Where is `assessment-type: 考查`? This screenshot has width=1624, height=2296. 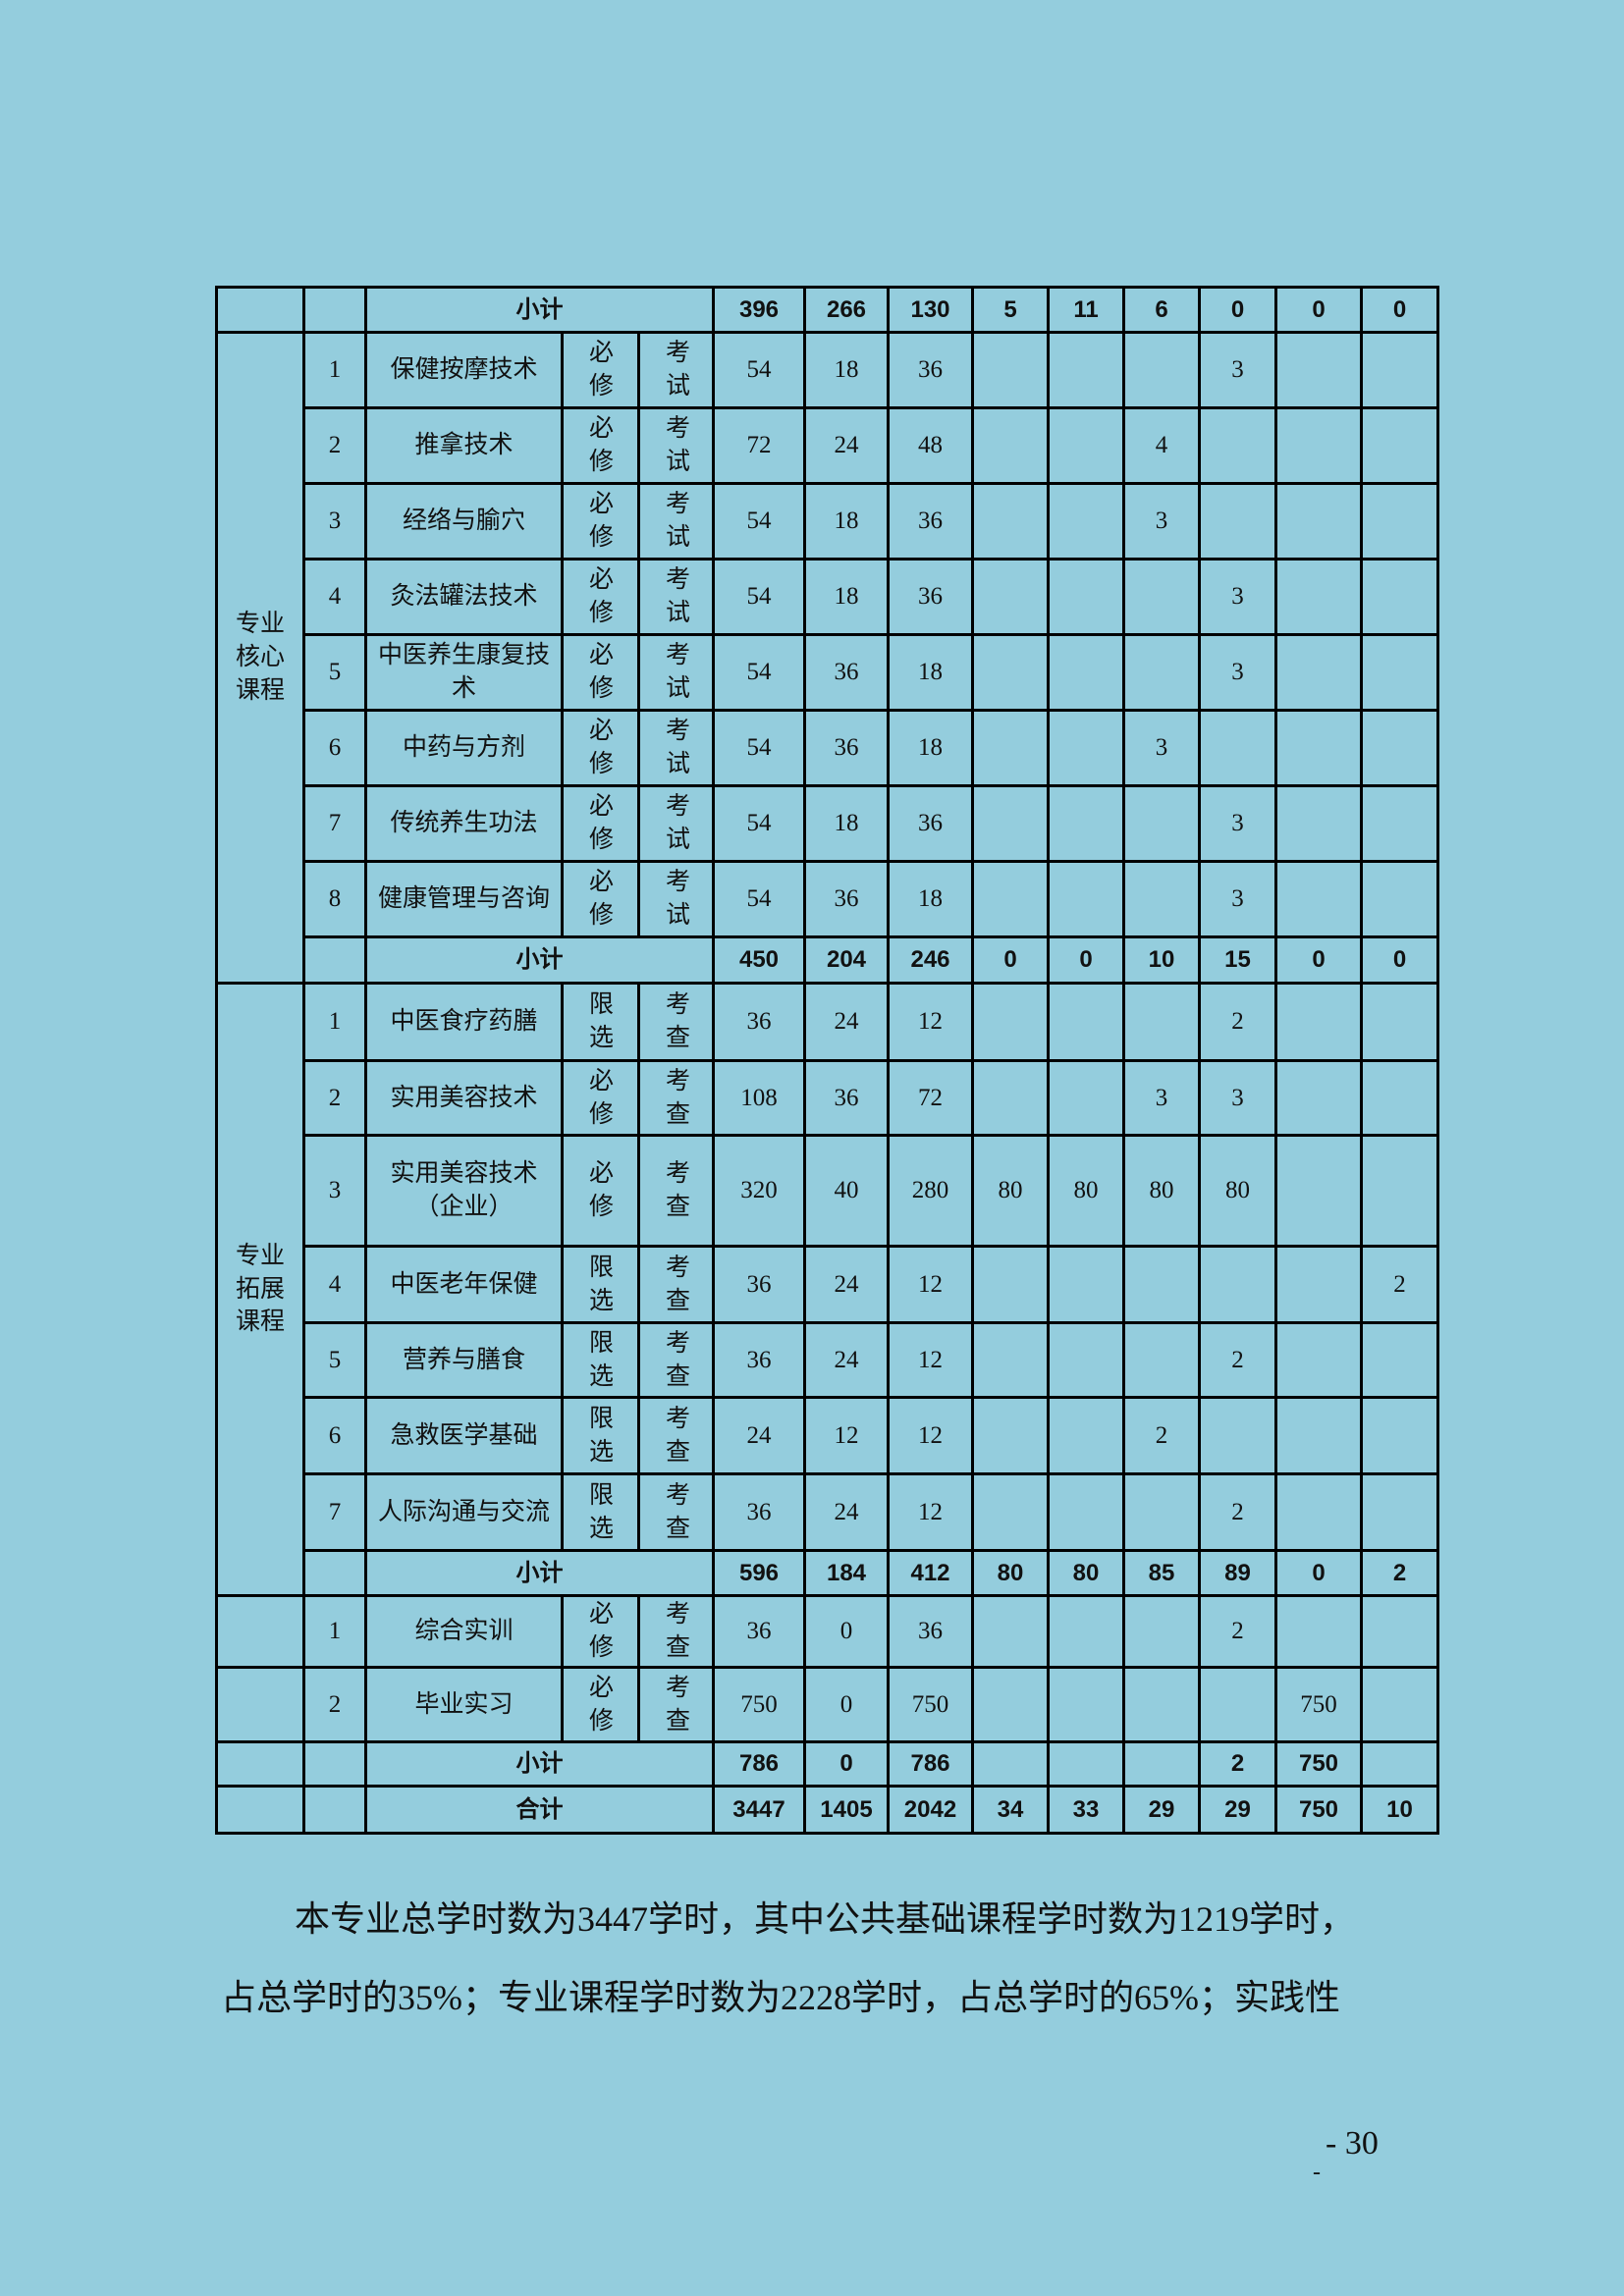
assessment-type: 考查 is located at coordinates (676, 1022).